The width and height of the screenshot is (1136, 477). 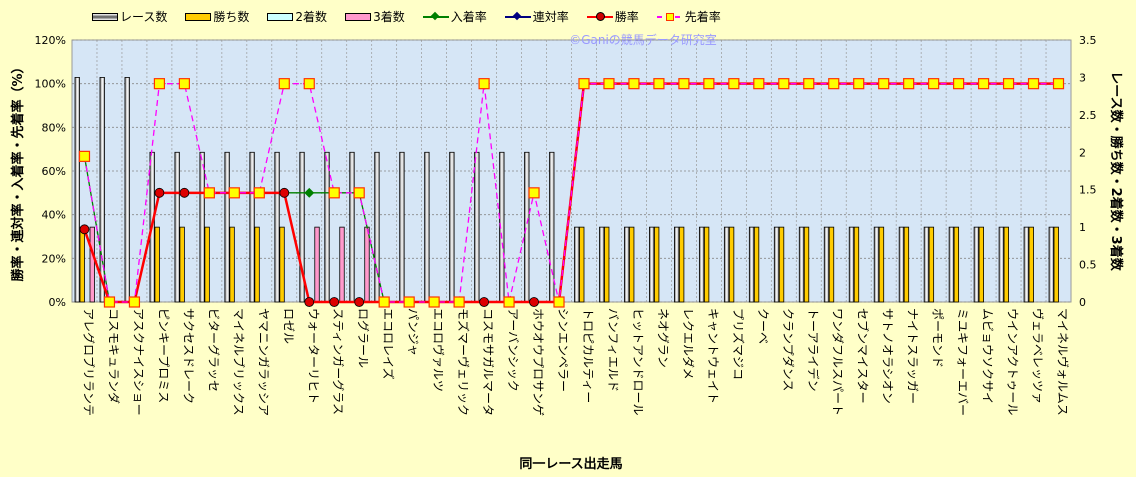 What do you see at coordinates (54, 215) in the screenshot?
I see `y-left-tick-label: 40%` at bounding box center [54, 215].